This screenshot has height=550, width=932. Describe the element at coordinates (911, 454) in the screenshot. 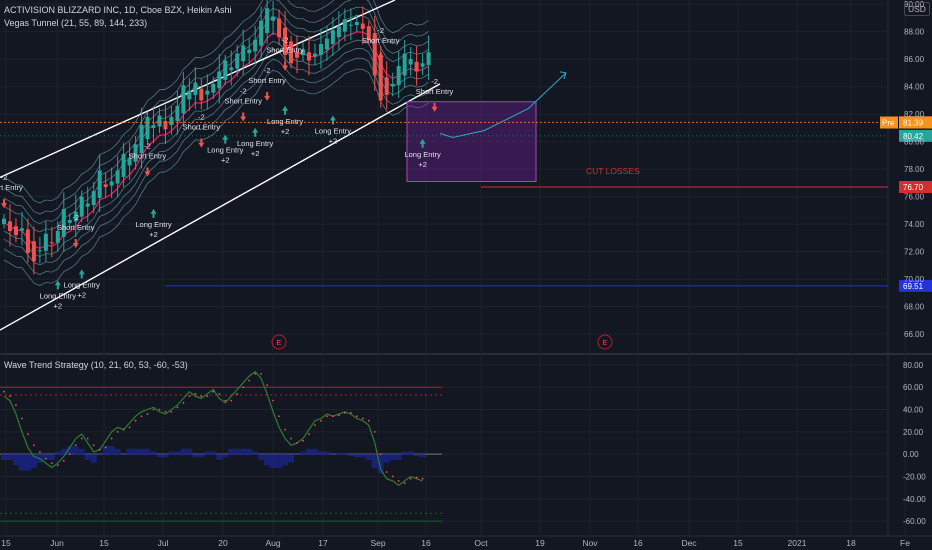

I see `oscillator-tick-label: 0.00` at that location.